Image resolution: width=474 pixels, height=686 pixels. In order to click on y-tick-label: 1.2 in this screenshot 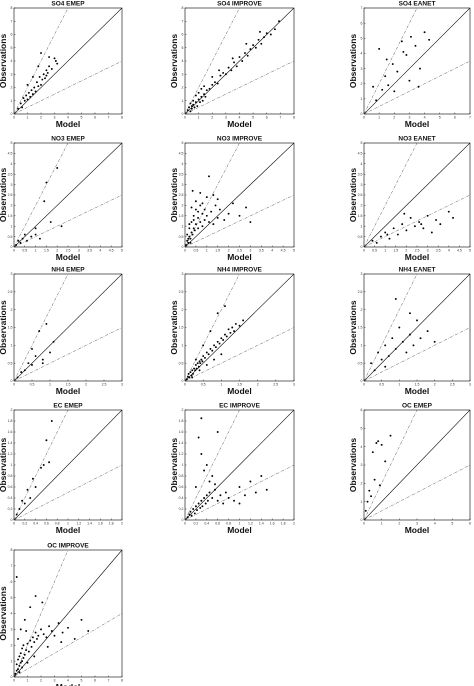, I will do `click(10, 454)`.